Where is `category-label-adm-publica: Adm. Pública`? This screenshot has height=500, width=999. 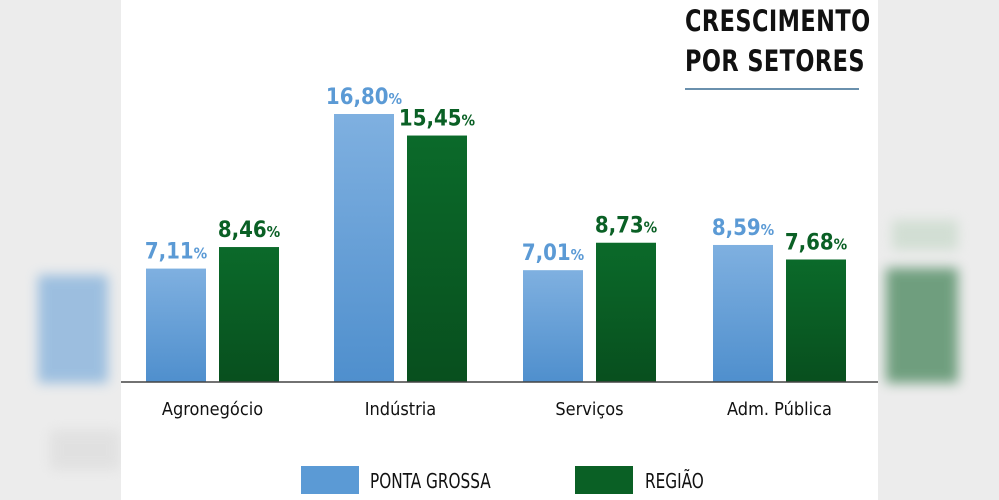 category-label-adm-publica: Adm. Pública is located at coordinates (779, 409).